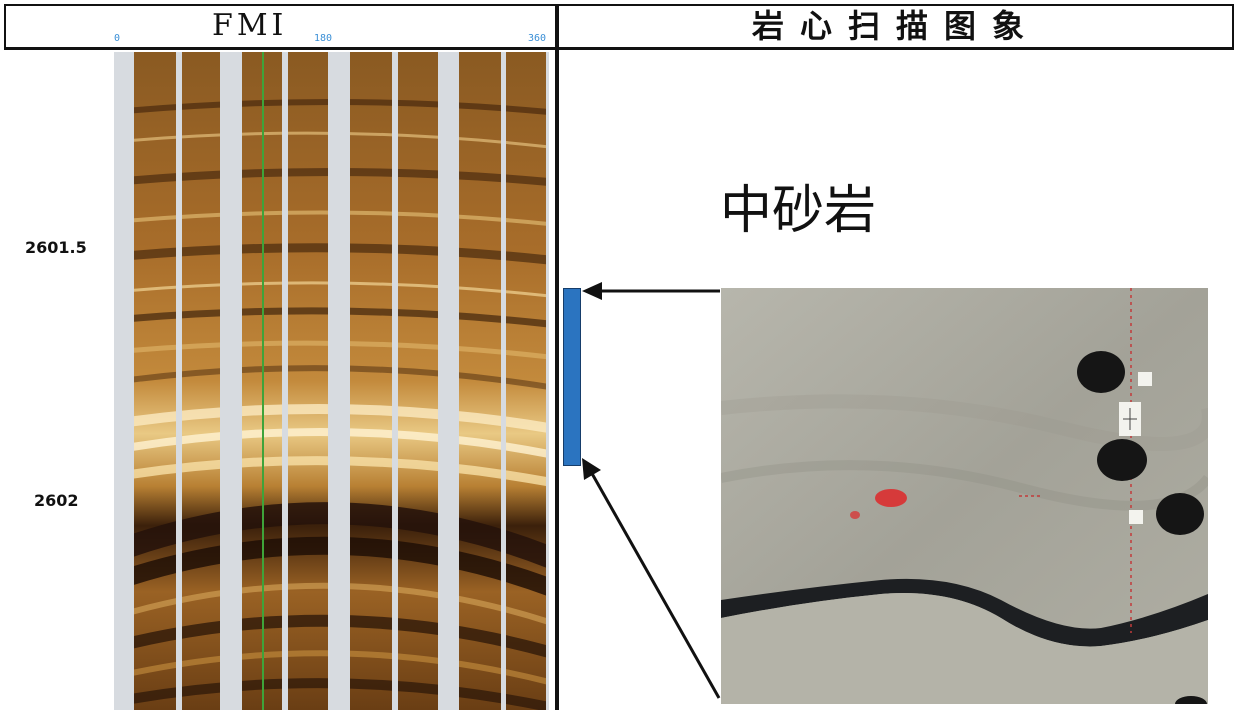  I want to click on depth-label: 2601.5, so click(56, 247).